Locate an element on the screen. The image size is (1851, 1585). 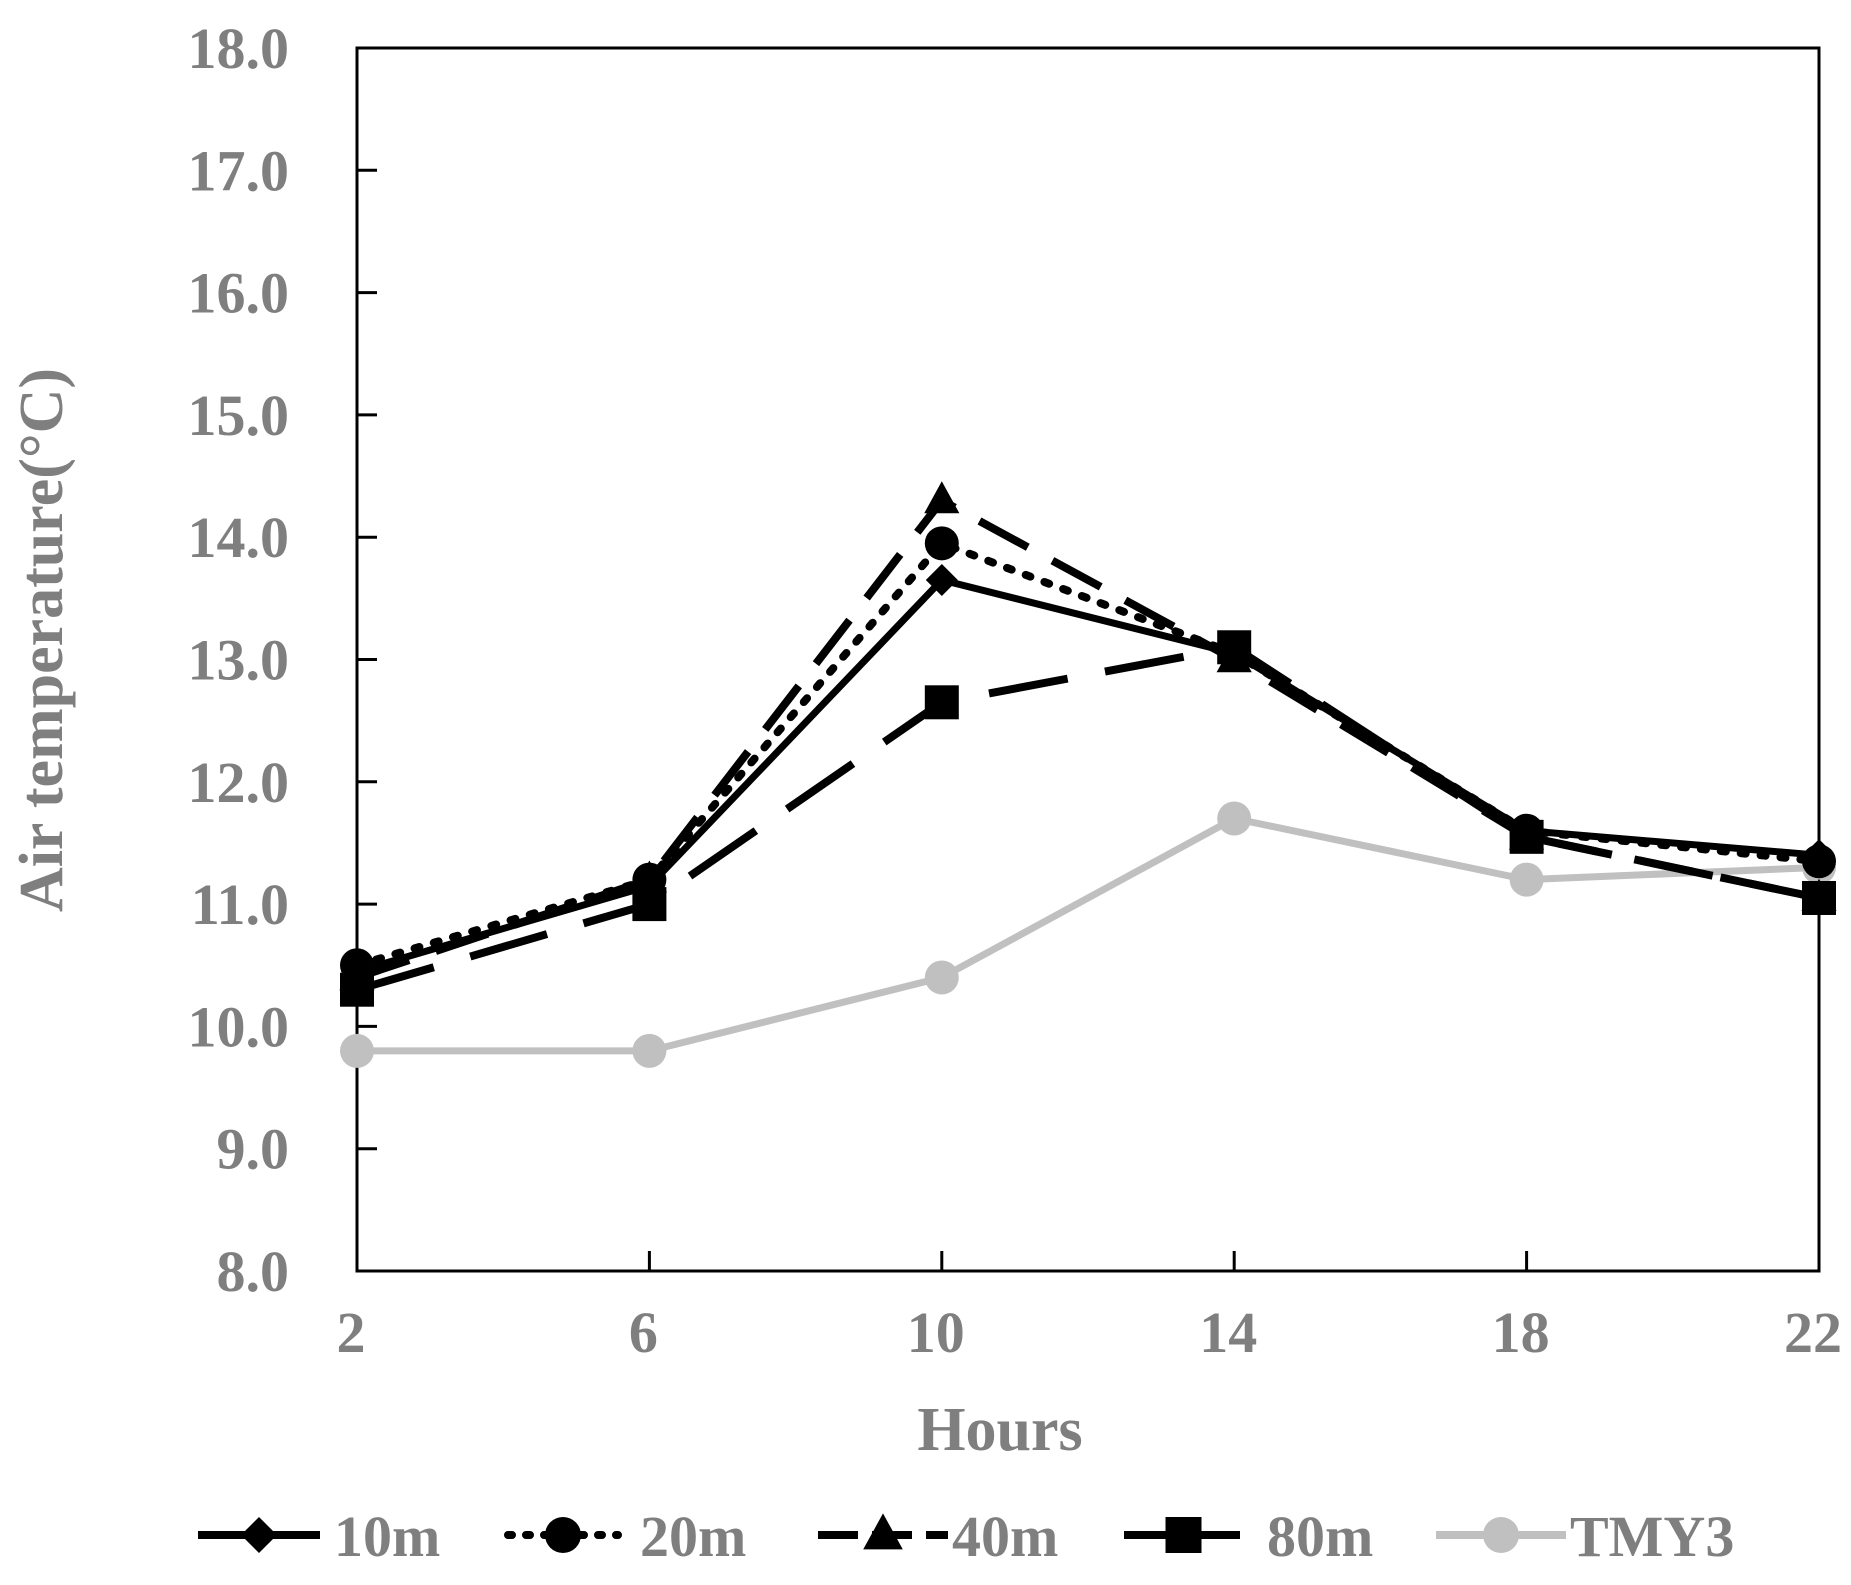
y-tick-label: 14.0 is located at coordinates (239, 537).